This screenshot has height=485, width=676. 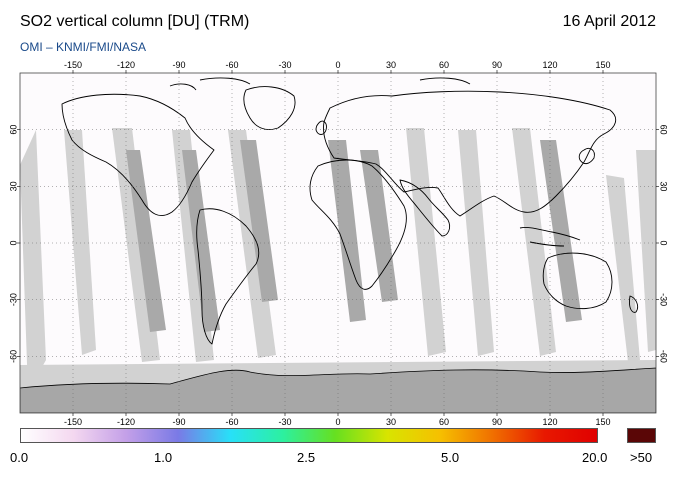 What do you see at coordinates (550, 237) in the screenshot?
I see `indonesia-coast` at bounding box center [550, 237].